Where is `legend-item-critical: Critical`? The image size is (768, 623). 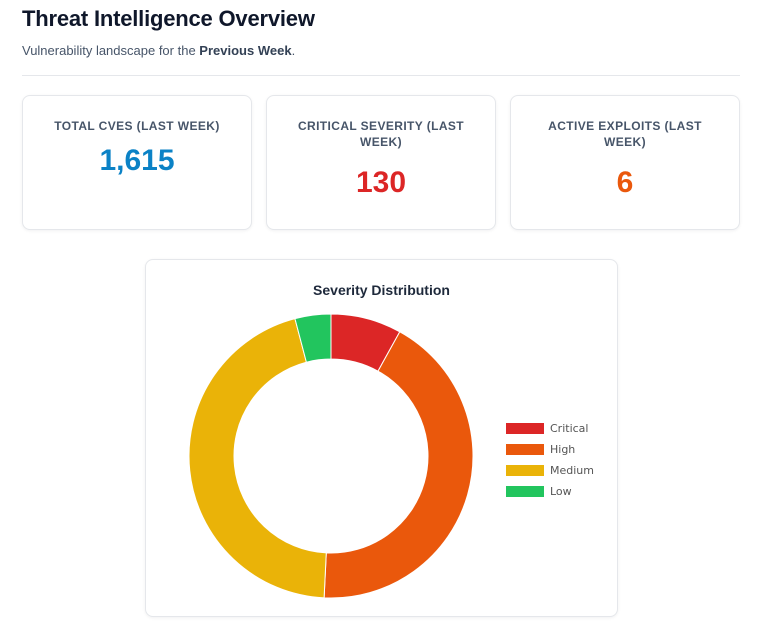 legend-item-critical: Critical is located at coordinates (550, 428).